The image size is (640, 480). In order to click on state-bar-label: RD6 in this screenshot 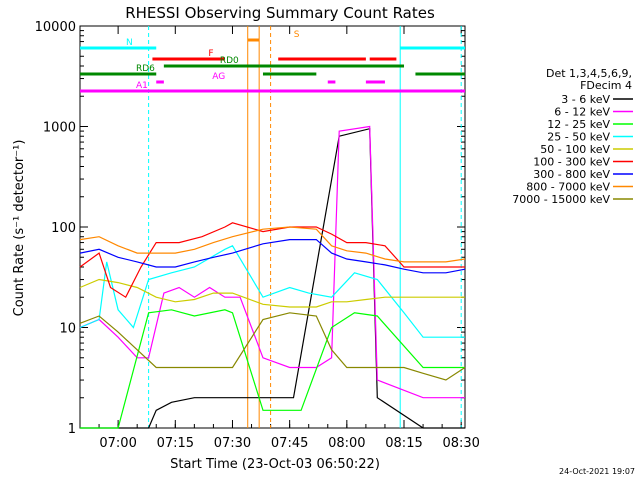, I will do `click(145, 69)`.